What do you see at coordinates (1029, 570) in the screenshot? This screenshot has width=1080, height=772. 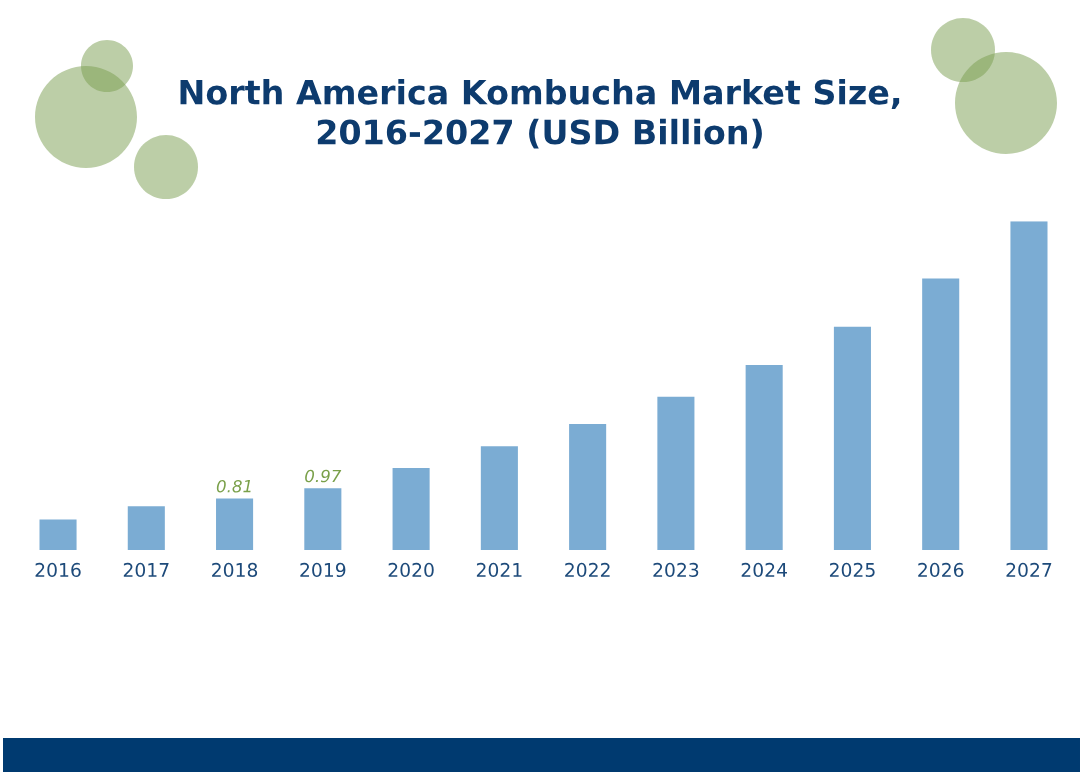 I see `x-tick-label: 2027` at bounding box center [1029, 570].